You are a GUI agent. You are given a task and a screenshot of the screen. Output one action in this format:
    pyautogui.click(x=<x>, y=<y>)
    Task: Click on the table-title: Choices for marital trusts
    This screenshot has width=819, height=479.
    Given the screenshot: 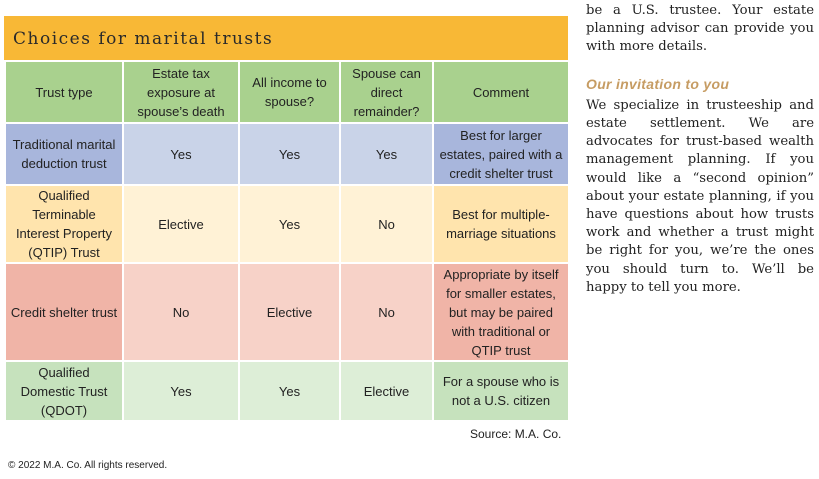 What is the action you would take?
    pyautogui.click(x=286, y=38)
    